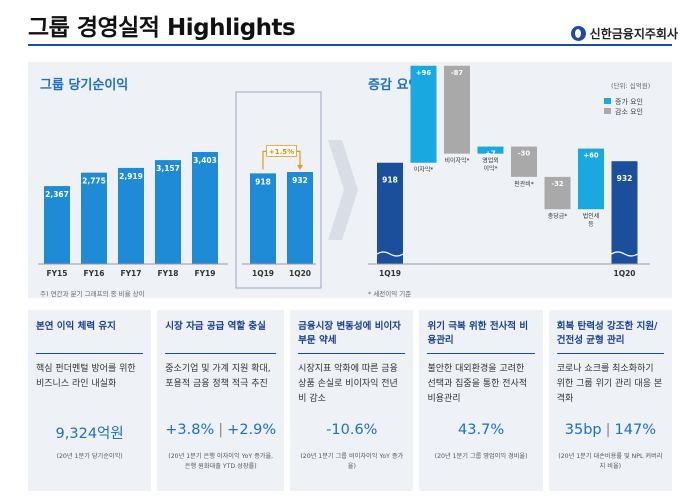 This screenshot has height=501, width=700. What do you see at coordinates (394, 85) in the screenshot?
I see `change-factors-title: 증감 요인` at bounding box center [394, 85].